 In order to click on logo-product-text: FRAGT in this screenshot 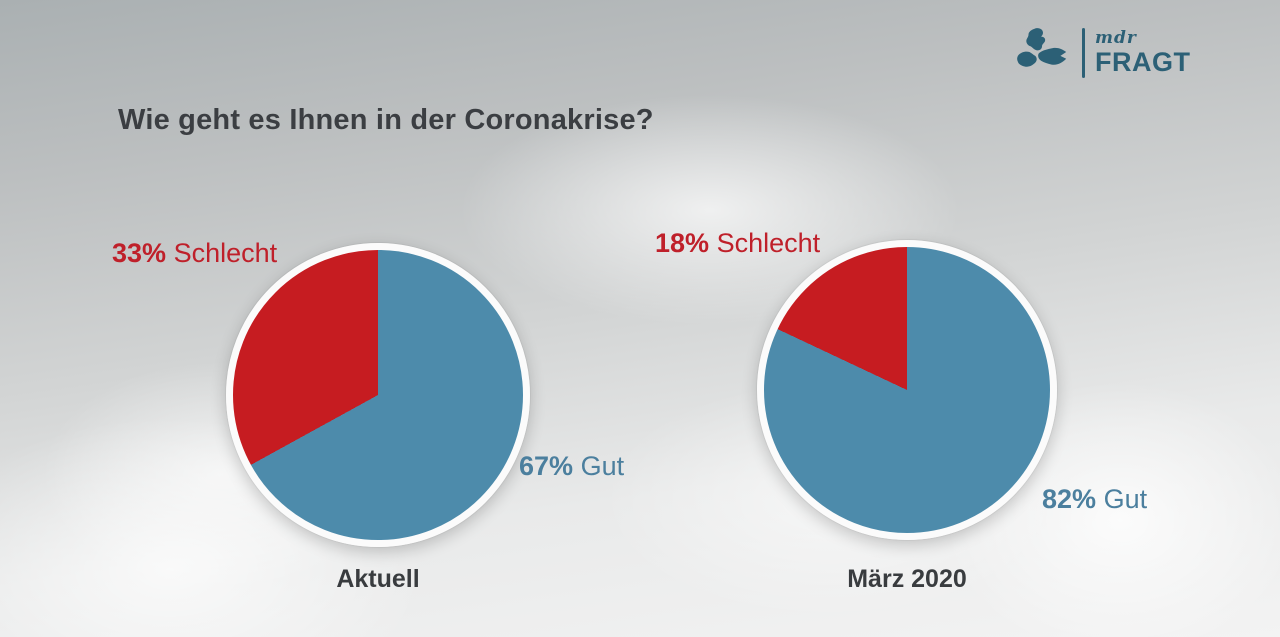, I will do `click(1143, 62)`.